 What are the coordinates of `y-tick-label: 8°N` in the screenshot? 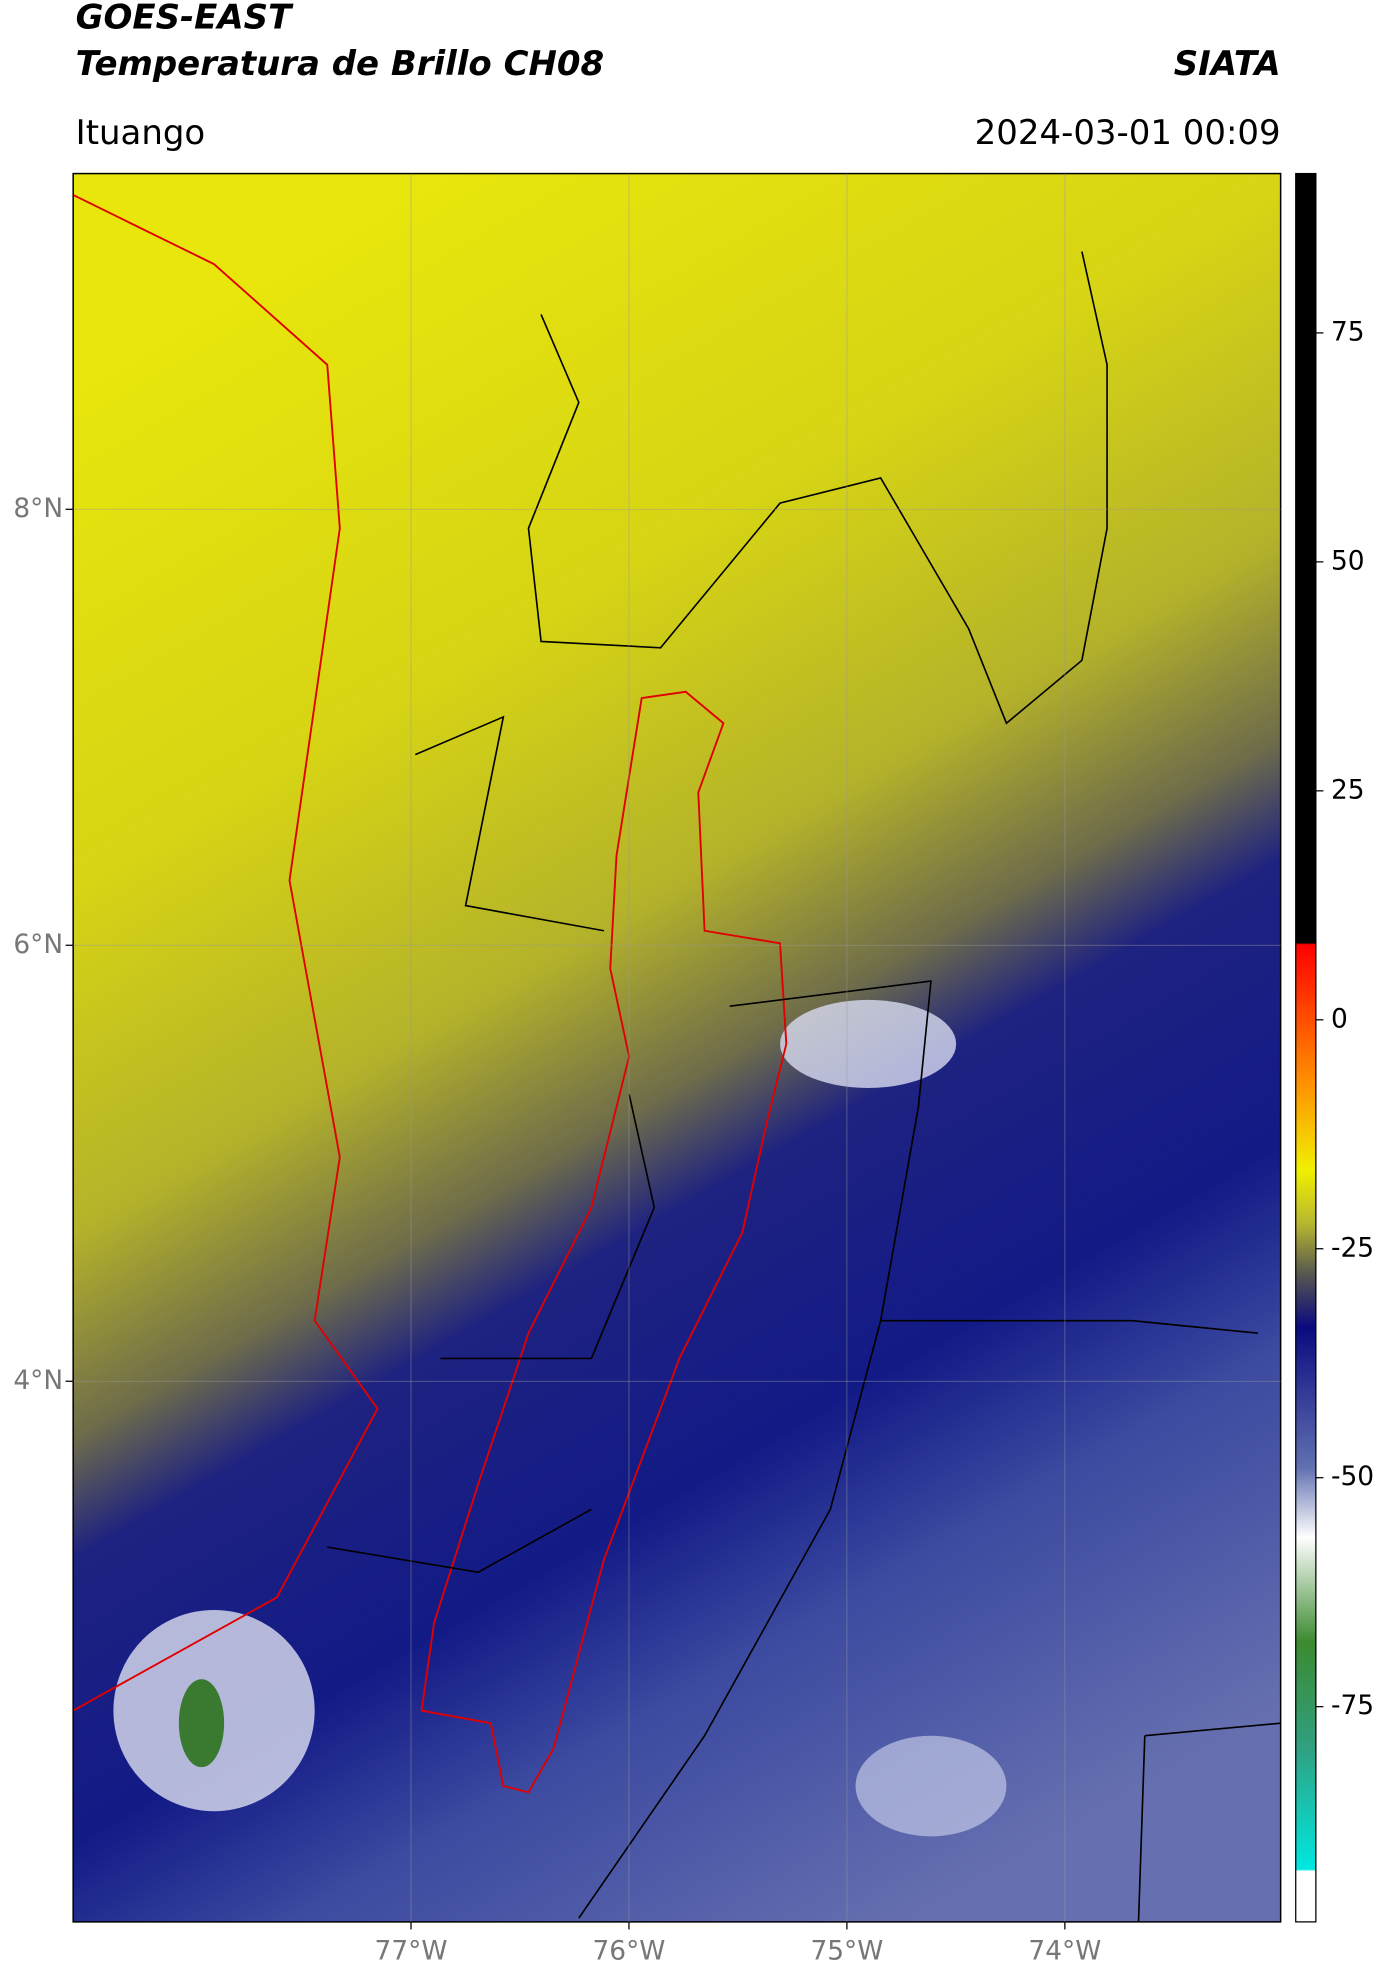 It's located at (38, 508).